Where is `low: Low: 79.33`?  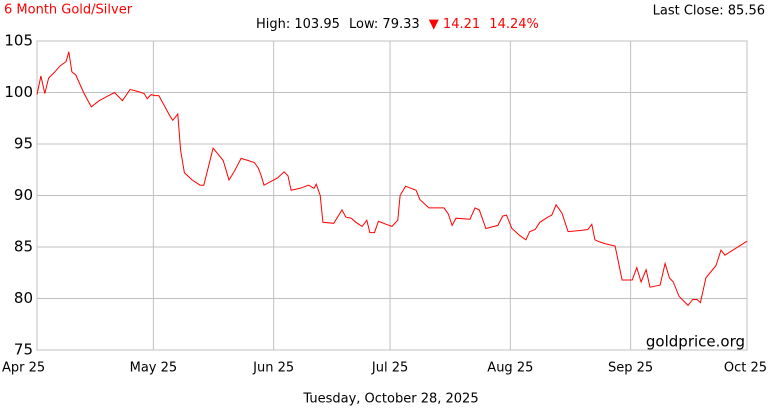
low: Low: 79.33 is located at coordinates (384, 24).